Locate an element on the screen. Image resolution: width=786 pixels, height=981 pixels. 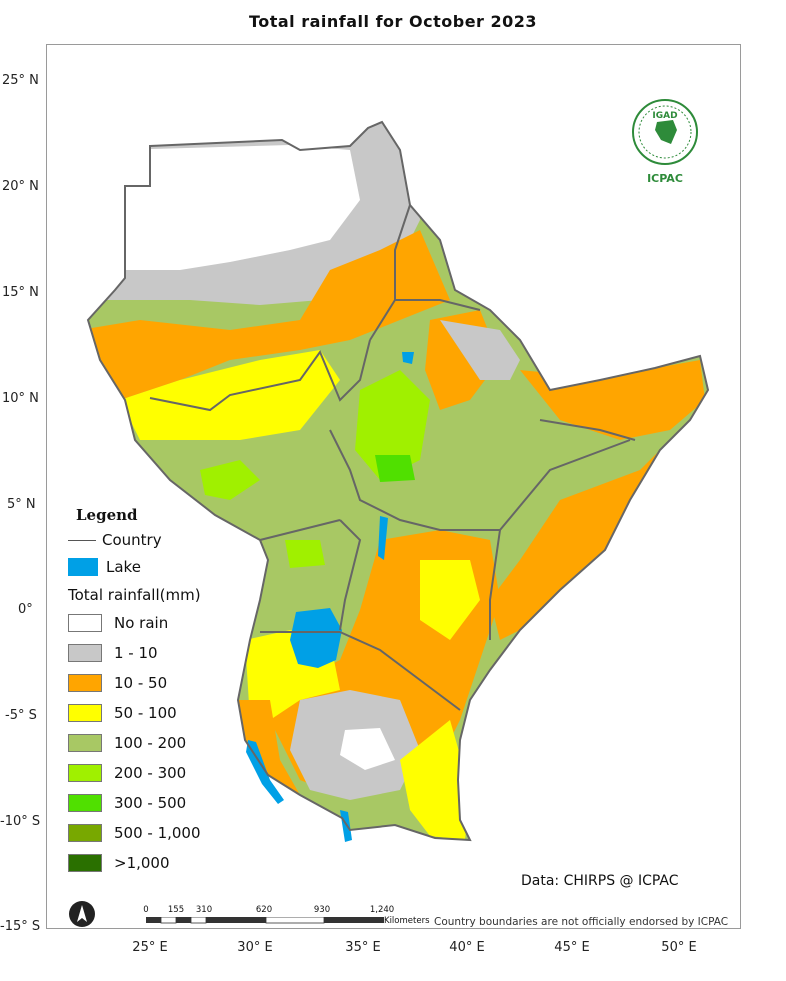
legend-class-row: No rain is located at coordinates (198, 623).